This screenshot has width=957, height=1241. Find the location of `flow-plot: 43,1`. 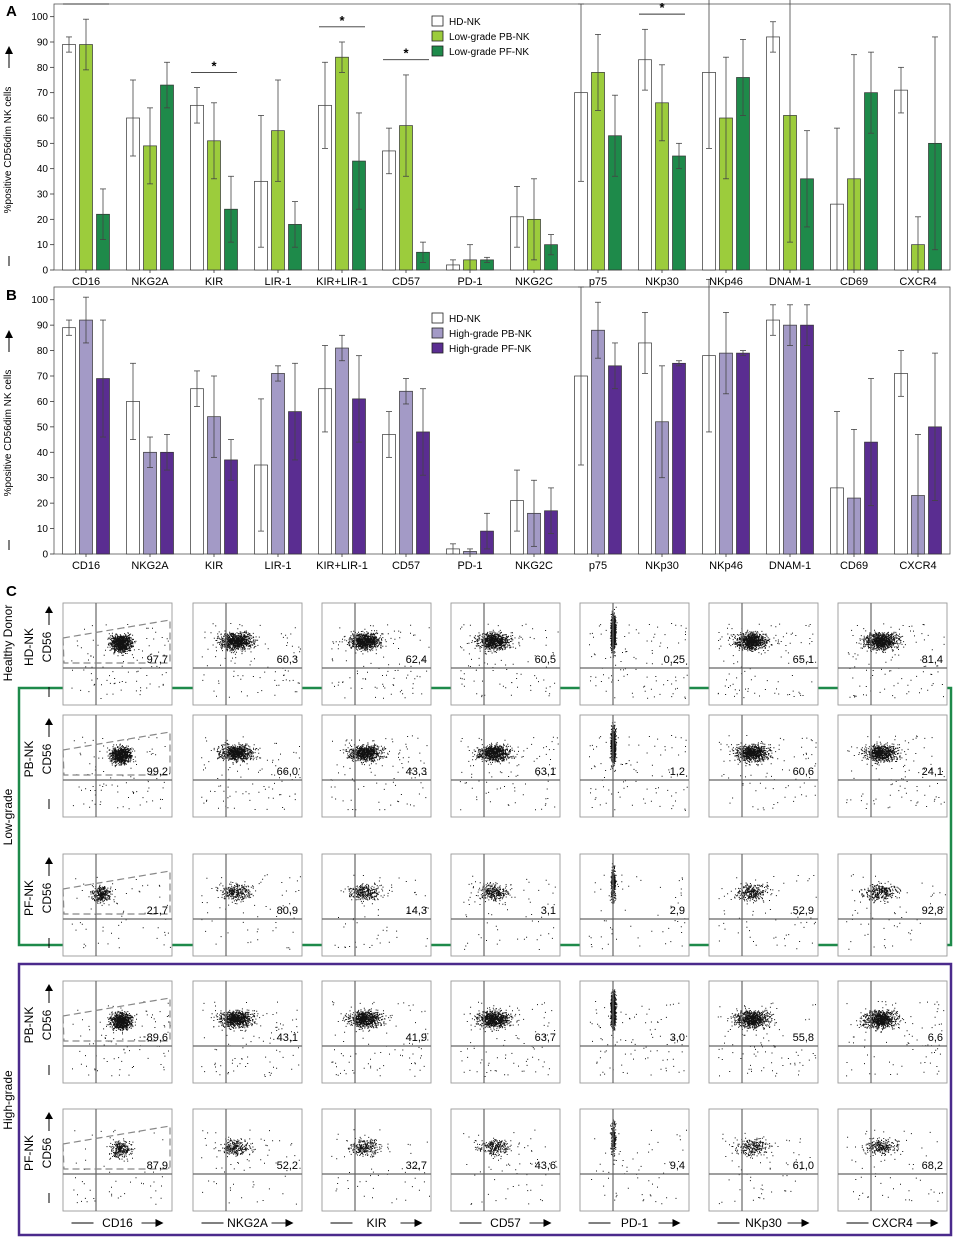

flow-plot: 43,1 is located at coordinates (247, 1032).